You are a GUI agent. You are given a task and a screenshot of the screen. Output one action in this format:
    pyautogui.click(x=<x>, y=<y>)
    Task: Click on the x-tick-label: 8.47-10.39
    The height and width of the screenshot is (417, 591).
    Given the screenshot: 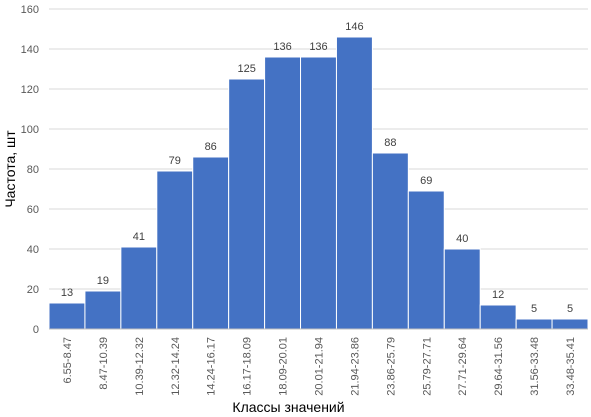 What is the action you would take?
    pyautogui.click(x=104, y=363)
    